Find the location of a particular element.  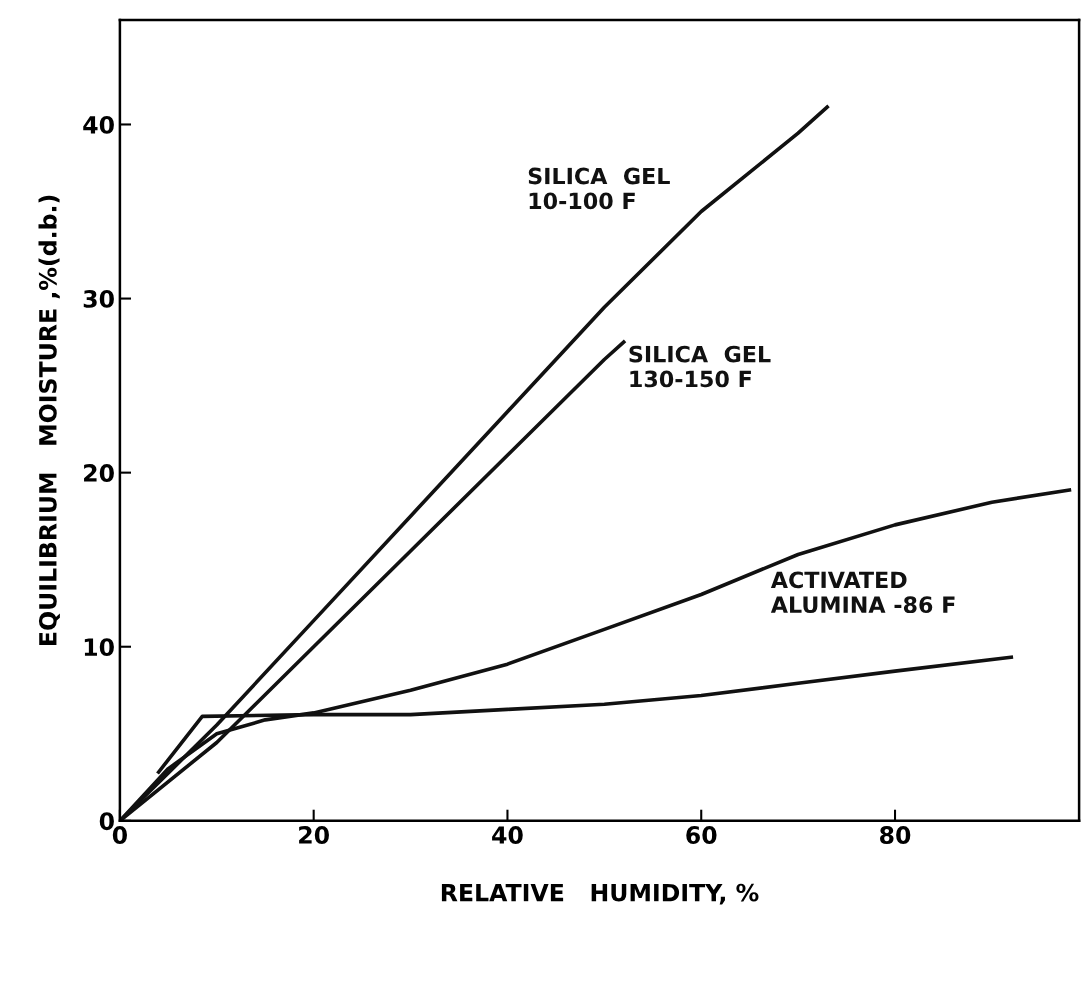

x-tick-label: 0 is located at coordinates (119, 835).